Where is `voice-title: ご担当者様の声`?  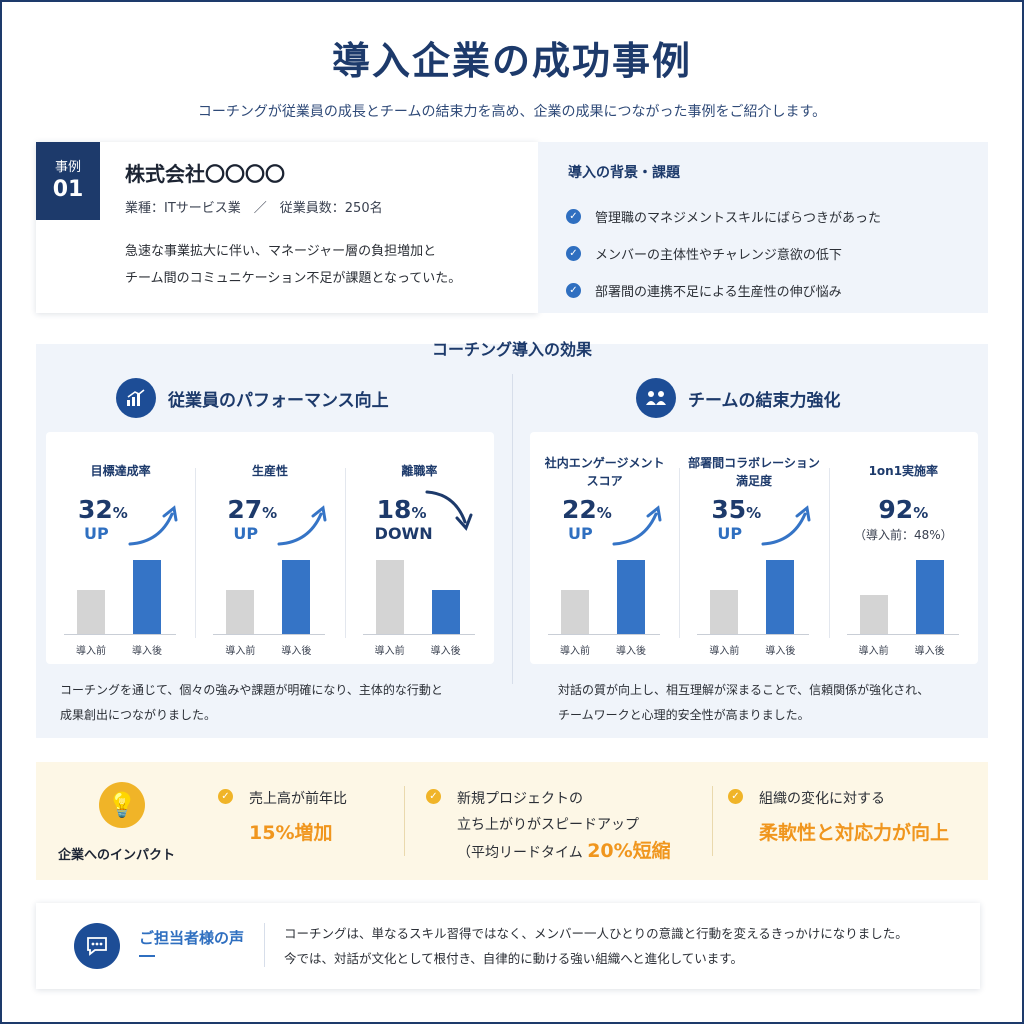 voice-title: ご担当者様の声 is located at coordinates (192, 938).